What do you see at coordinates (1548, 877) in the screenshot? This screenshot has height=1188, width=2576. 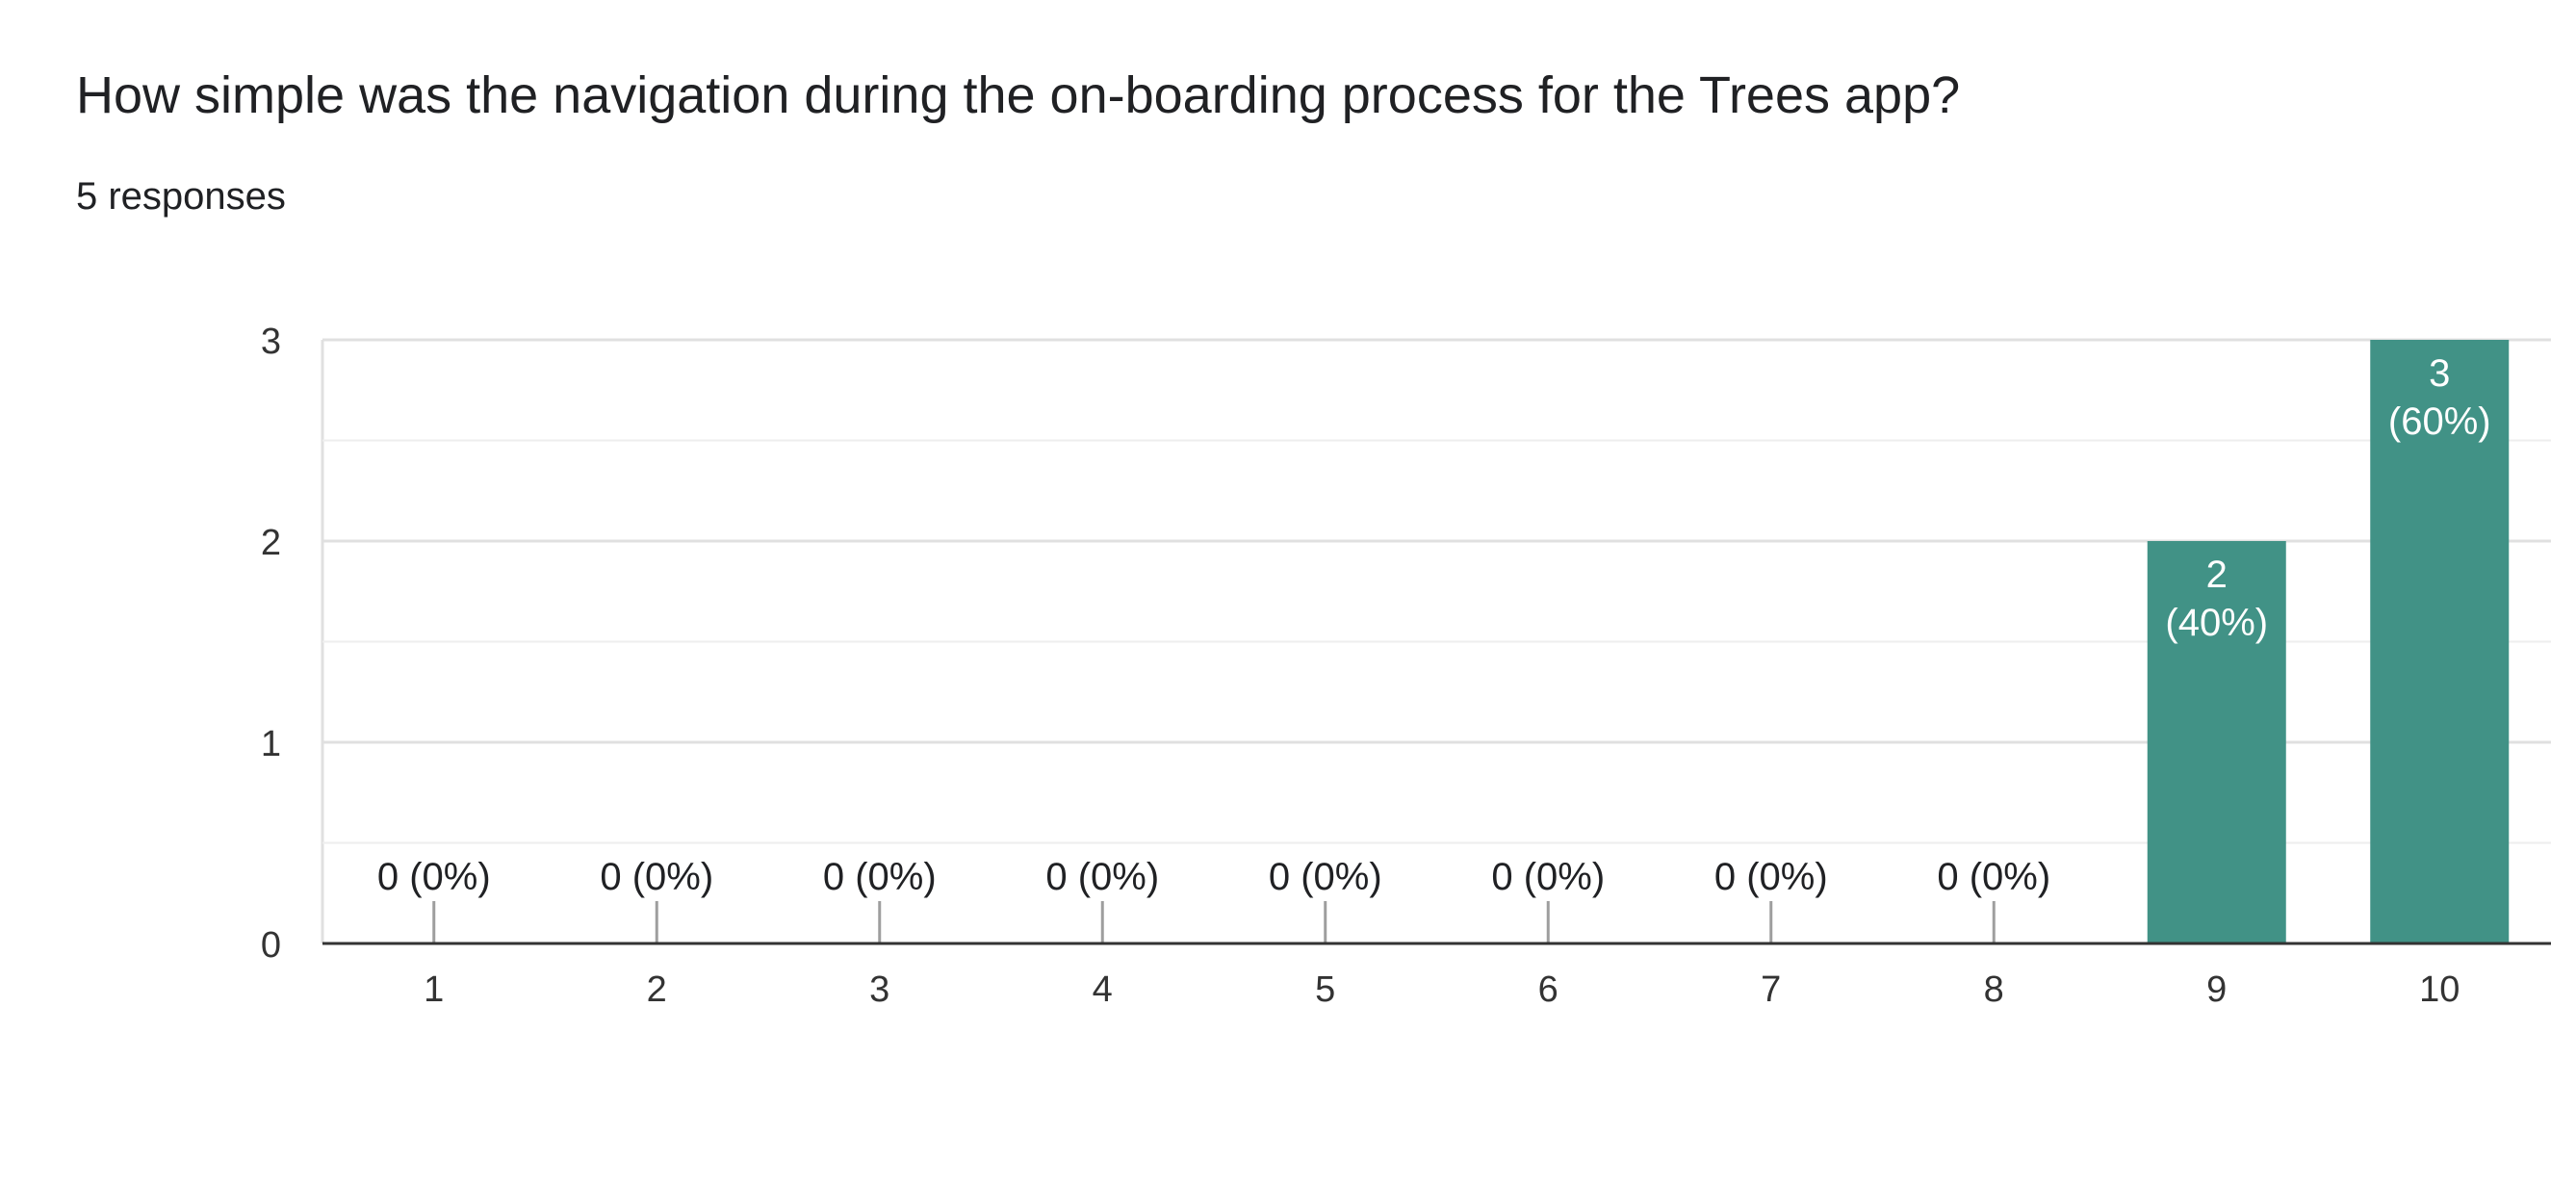 I see `data-label-6: 0 (0%)` at bounding box center [1548, 877].